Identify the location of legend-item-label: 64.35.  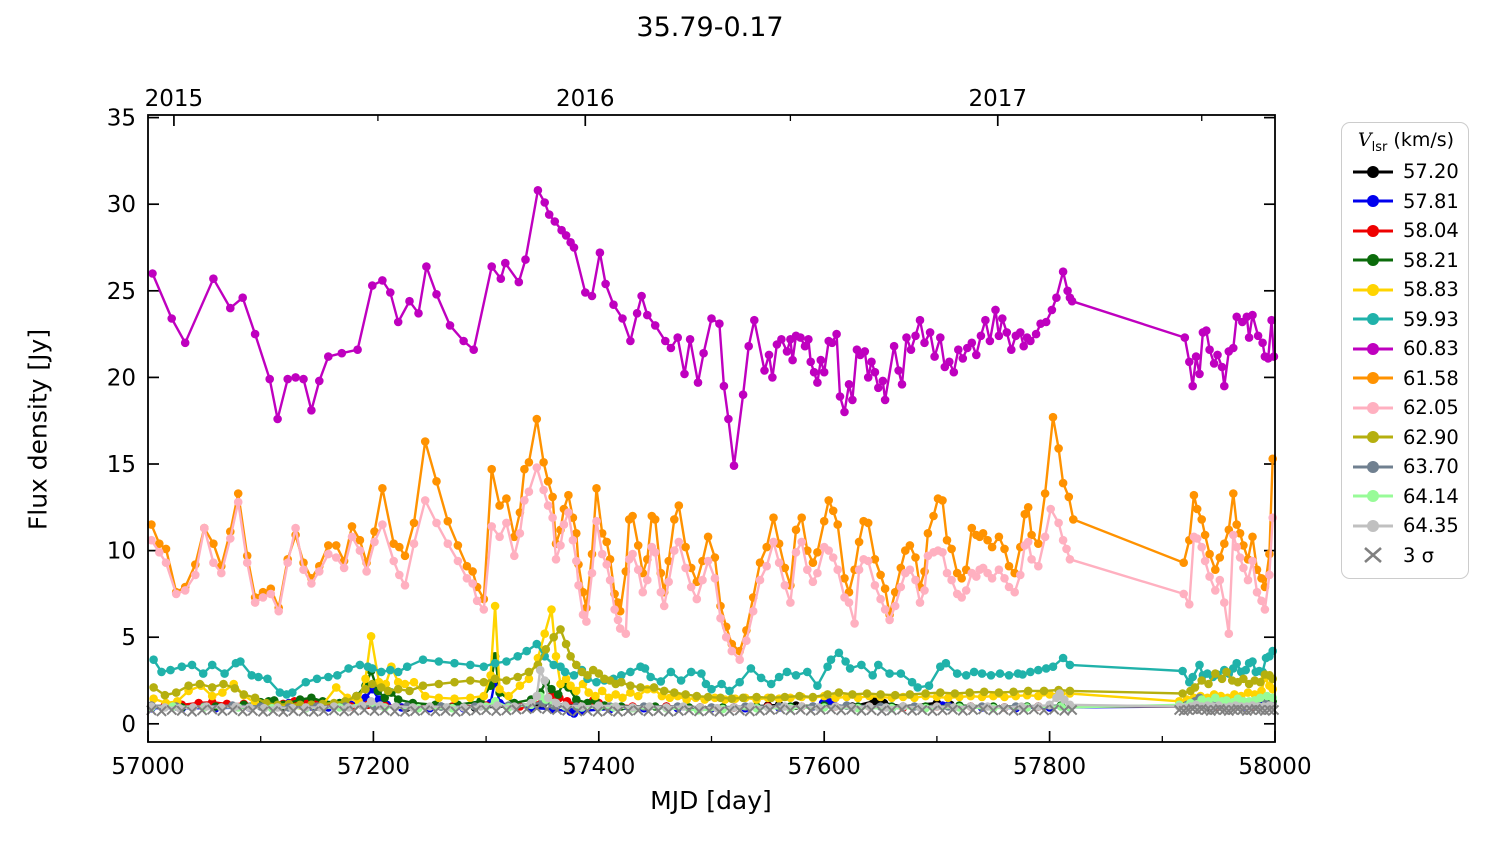
(1431, 526).